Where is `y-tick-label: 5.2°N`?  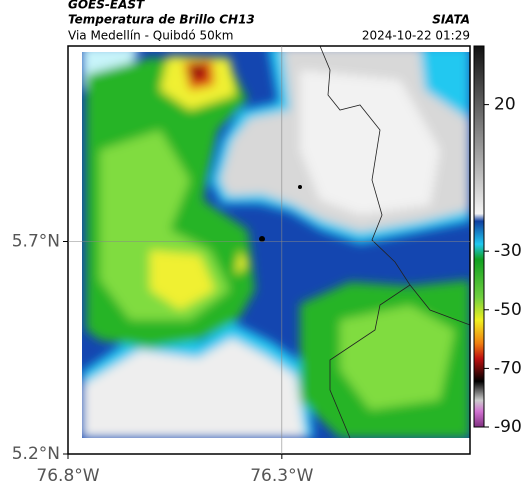 y-tick-label: 5.2°N is located at coordinates (36, 454).